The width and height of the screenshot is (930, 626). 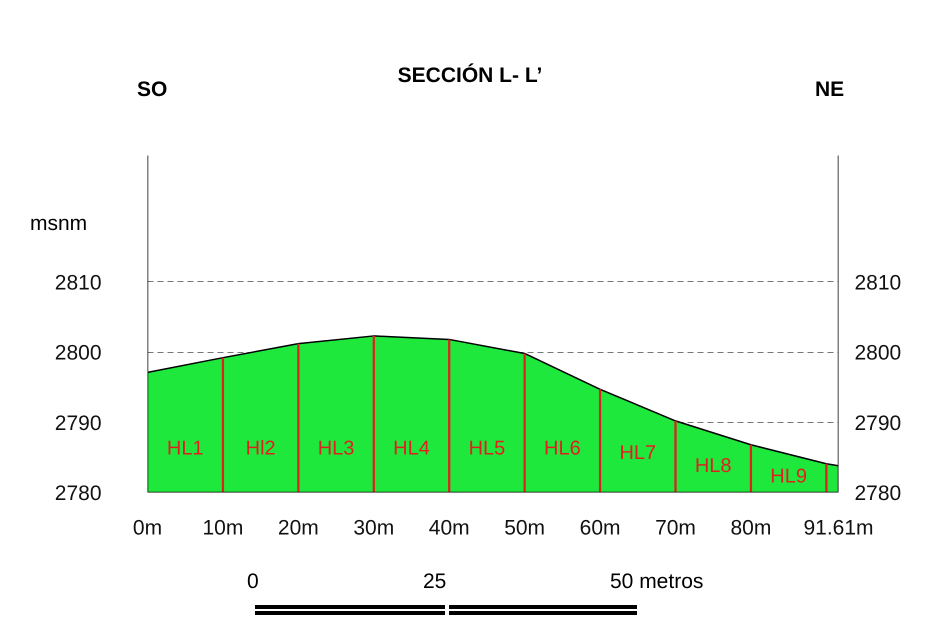 What do you see at coordinates (838, 528) in the screenshot?
I see `x-tick-label: 91.61m` at bounding box center [838, 528].